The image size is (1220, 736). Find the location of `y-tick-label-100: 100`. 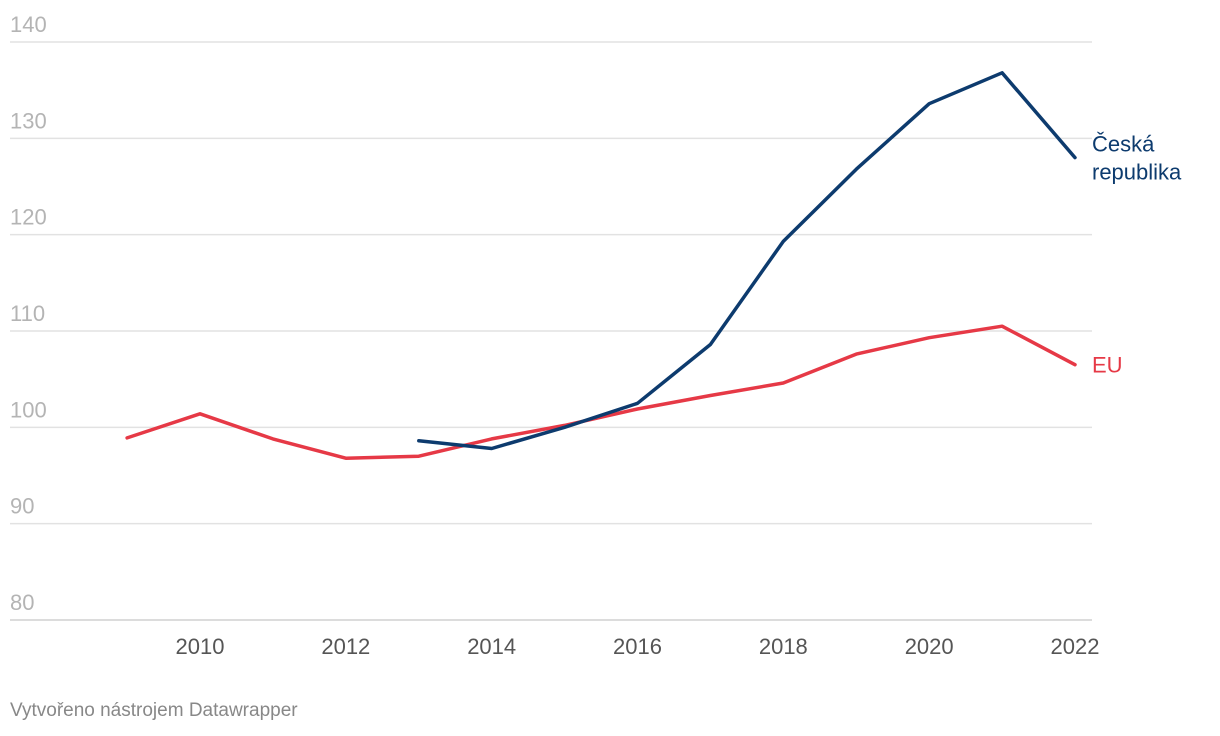

y-tick-label-100: 100 is located at coordinates (28, 409).